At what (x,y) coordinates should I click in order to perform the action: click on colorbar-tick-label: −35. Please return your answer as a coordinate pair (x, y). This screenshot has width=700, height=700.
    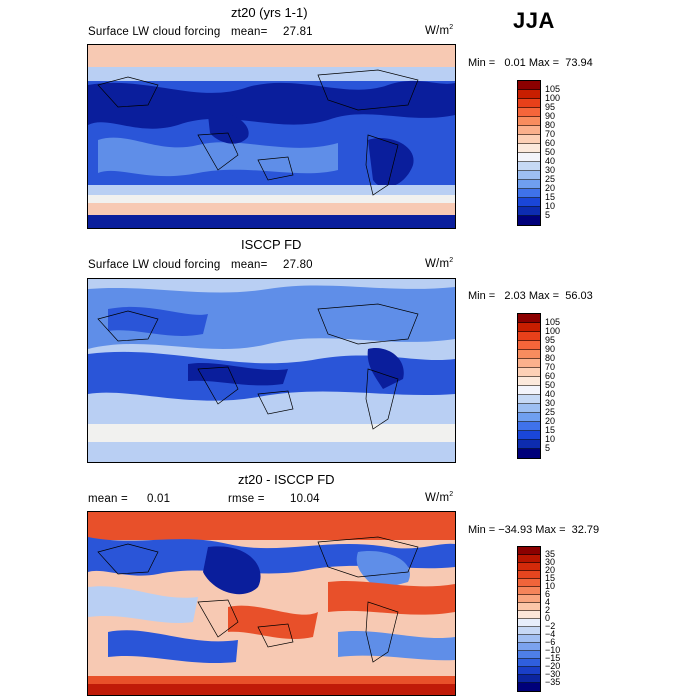
    Looking at the image, I should click on (553, 681).